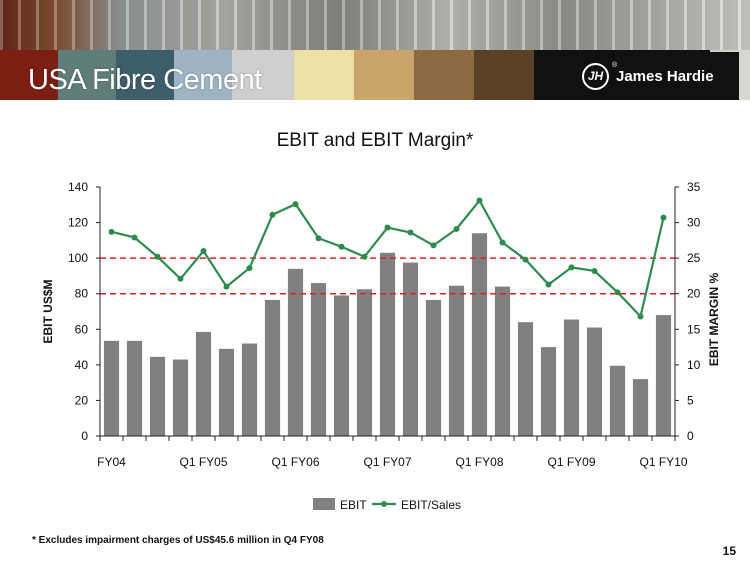  What do you see at coordinates (729, 551) in the screenshot?
I see `page-number: 15` at bounding box center [729, 551].